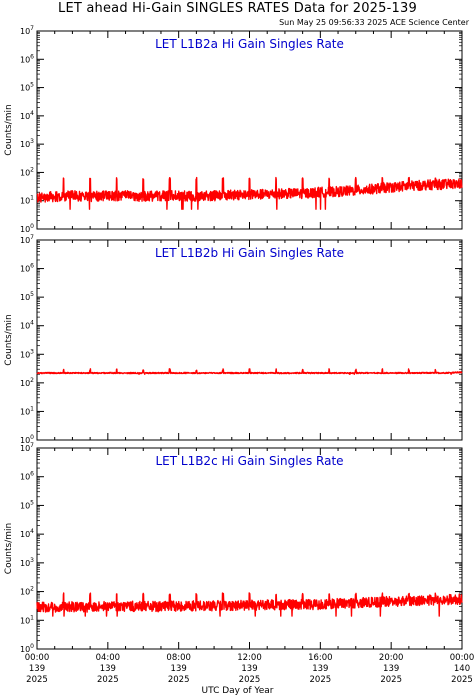 The height and width of the screenshot is (700, 475). Describe the element at coordinates (249, 461) in the screenshot. I see `panel-title: LET L1B2c Hi Gain Singles Rate` at that location.